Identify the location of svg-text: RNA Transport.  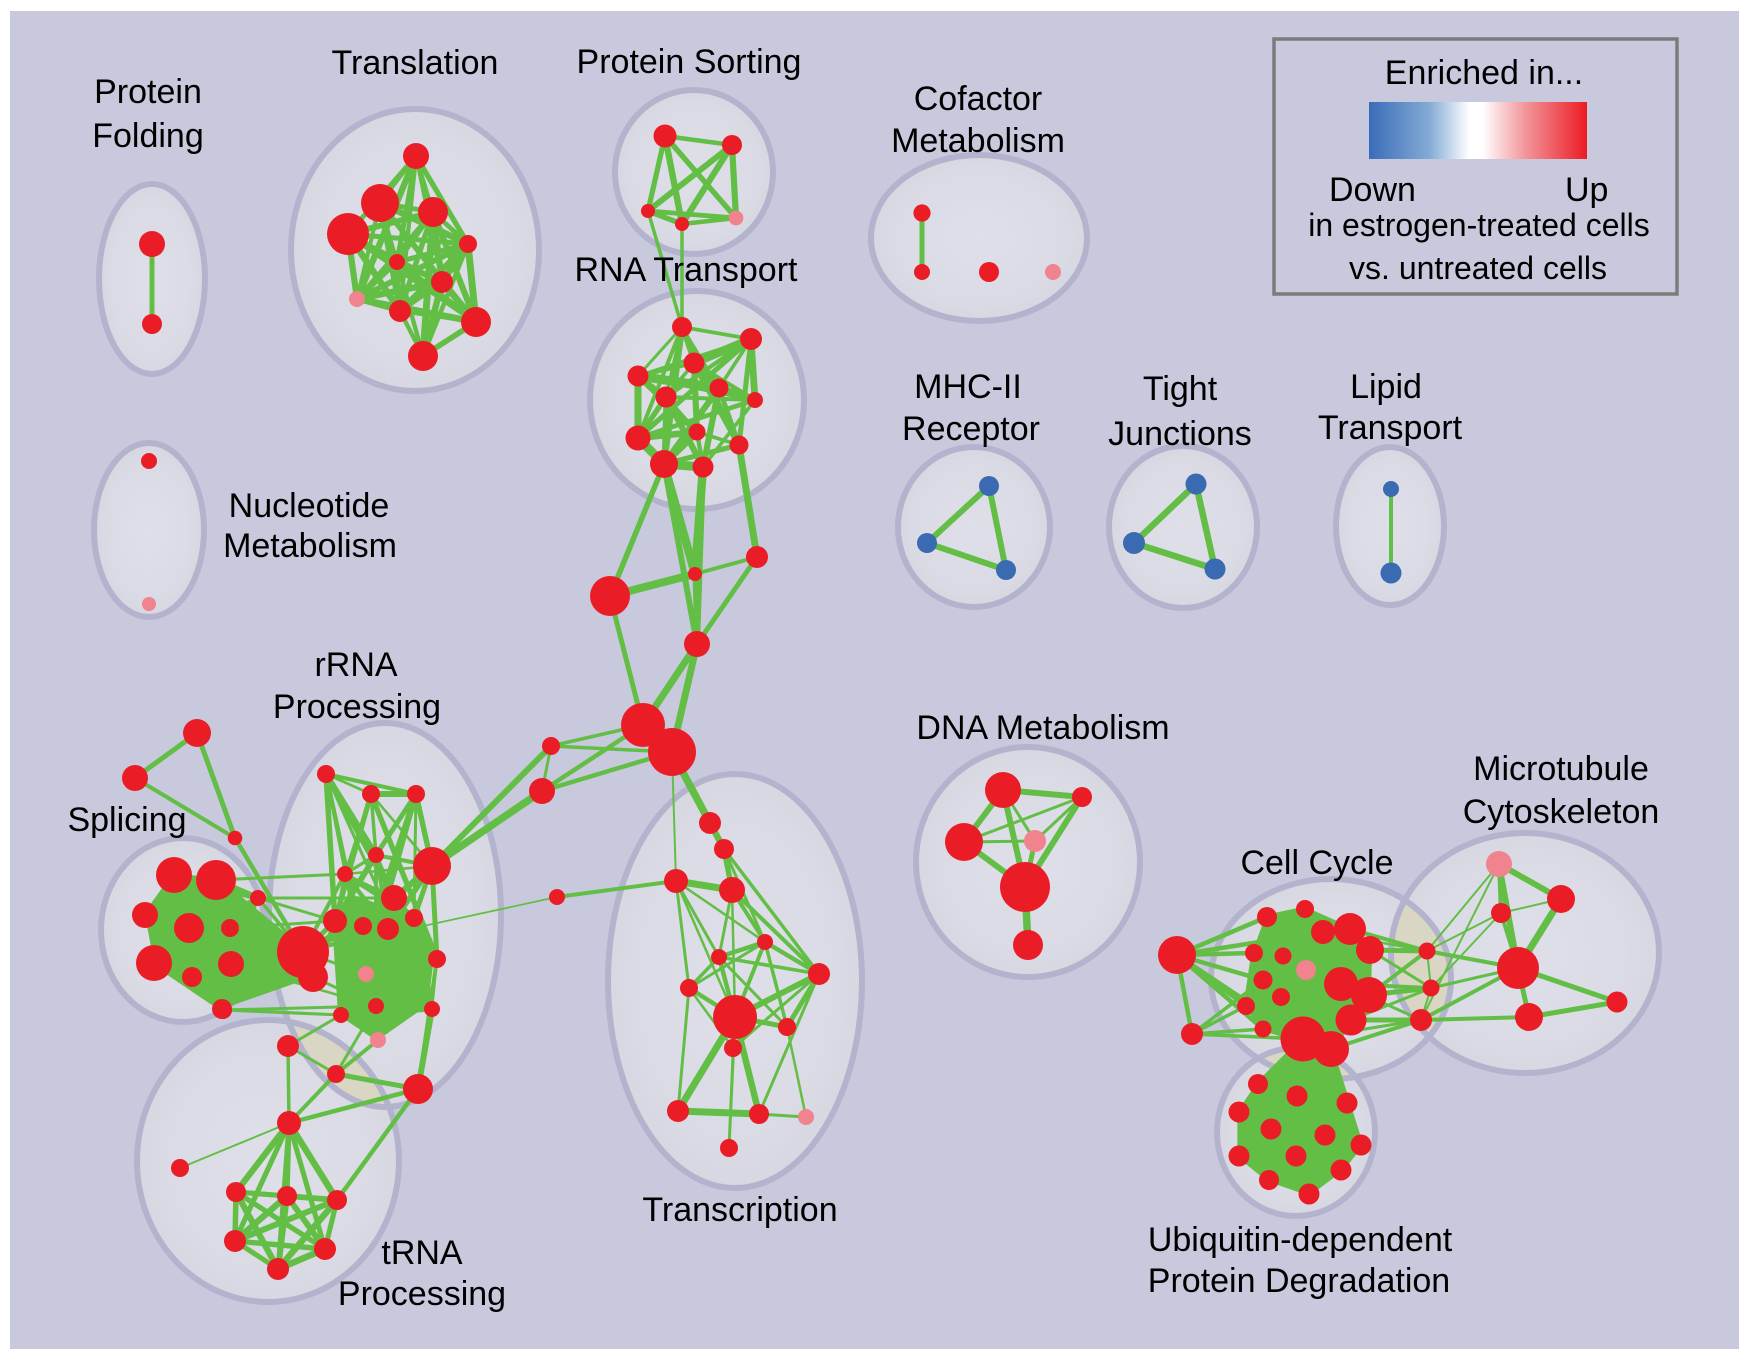
(687, 270).